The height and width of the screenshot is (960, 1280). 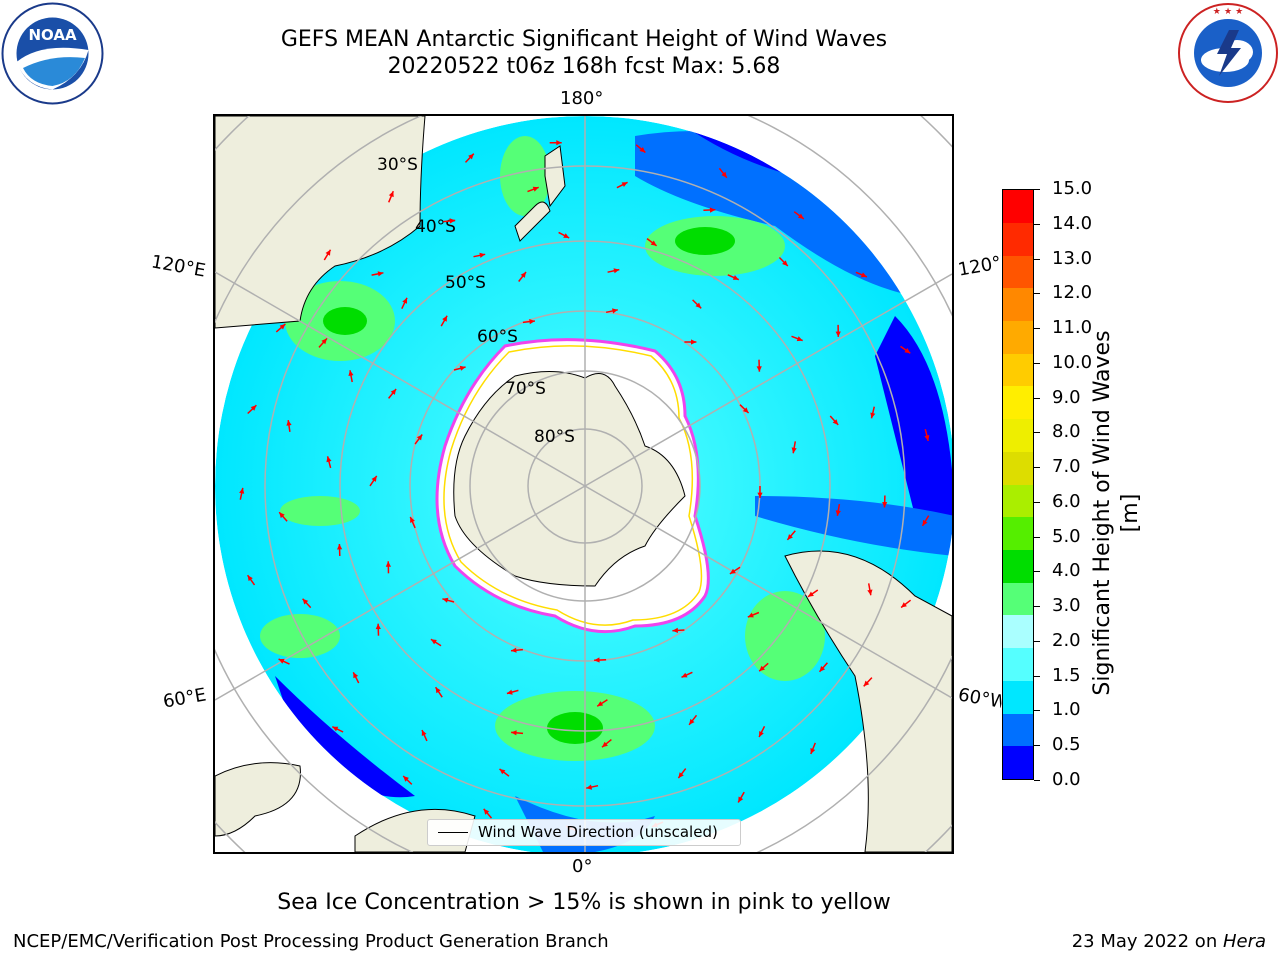 What do you see at coordinates (598, 832) in the screenshot?
I see `legend-label: Wind Wave Direction (unscaled)` at bounding box center [598, 832].